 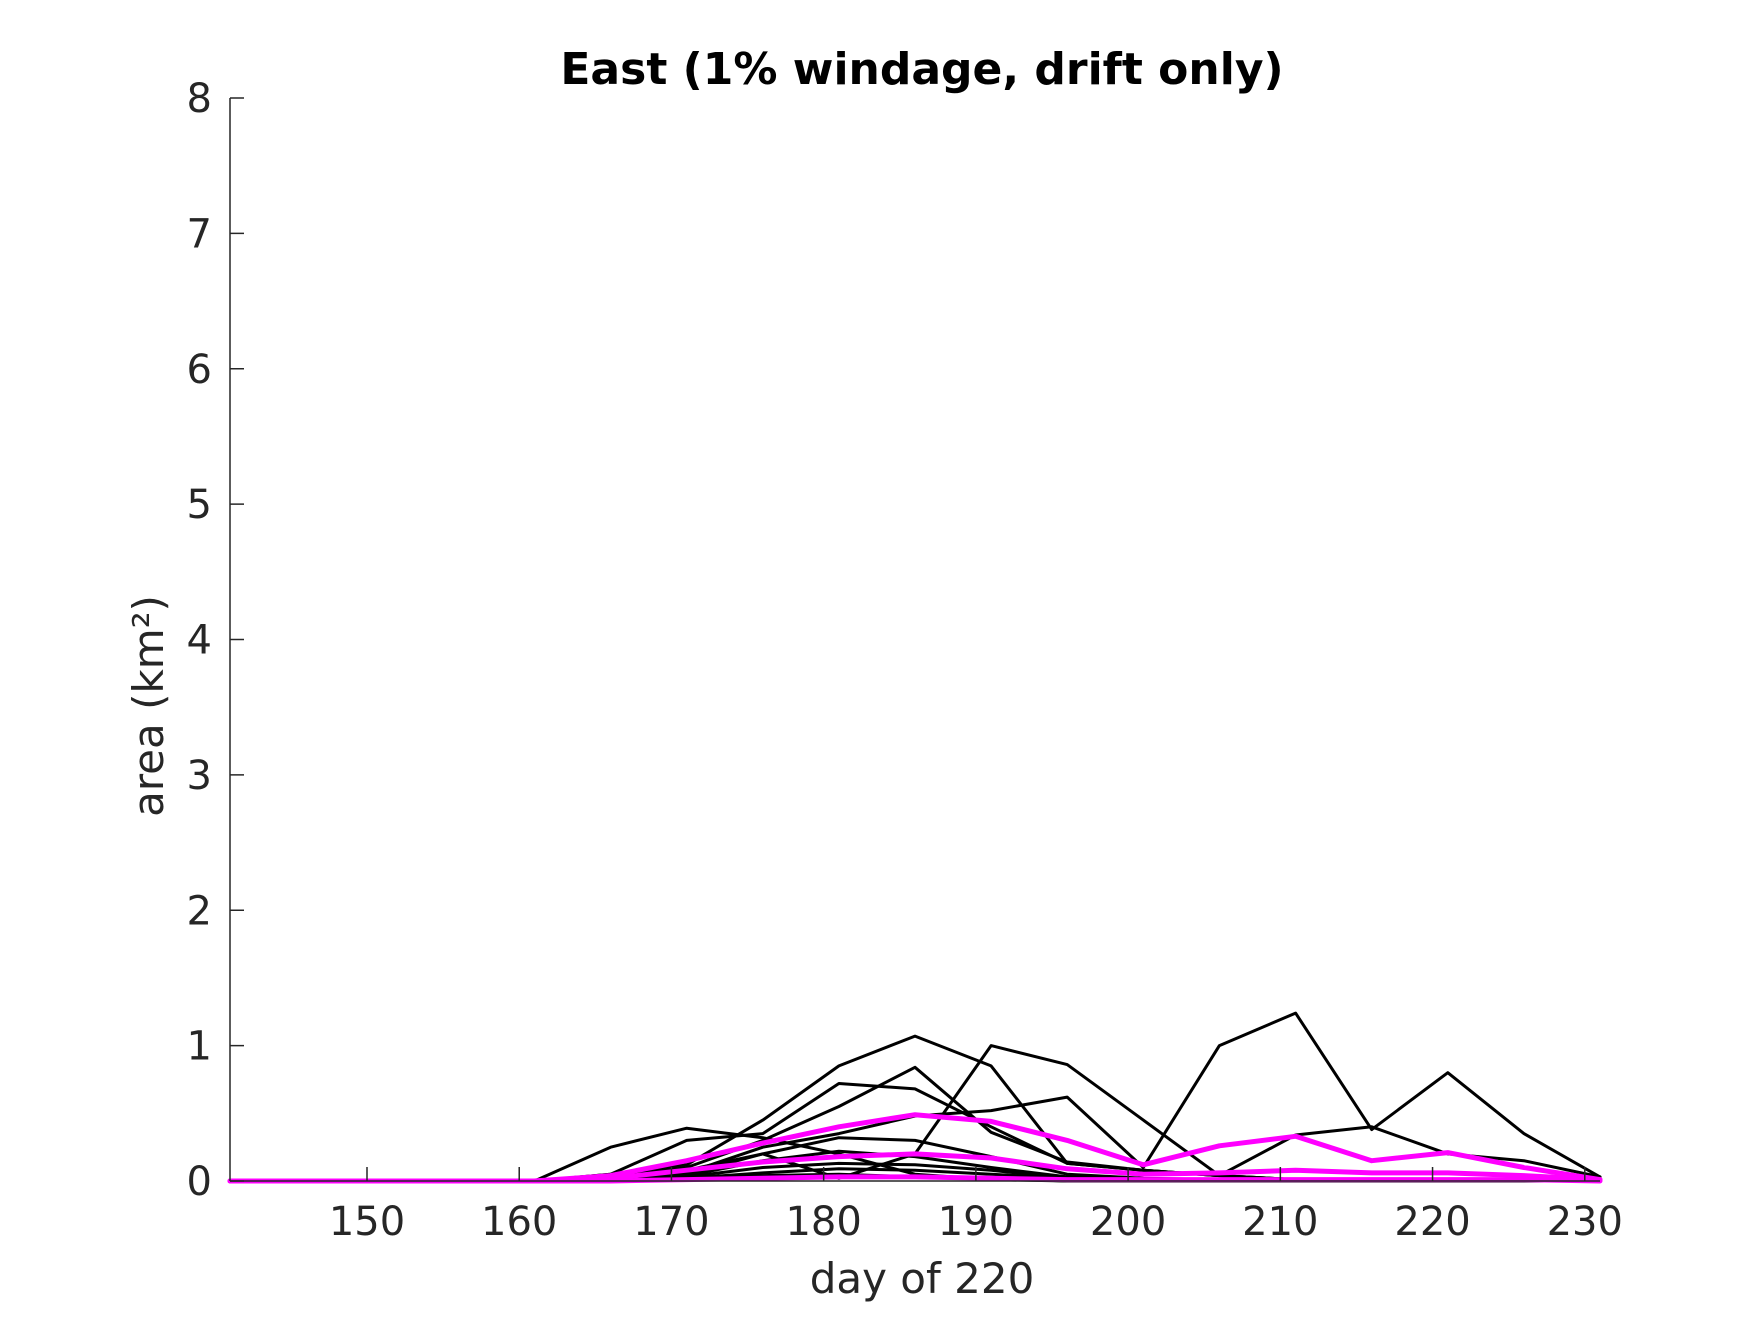 What do you see at coordinates (199, 1047) in the screenshot?
I see `y-tick-label: 1` at bounding box center [199, 1047].